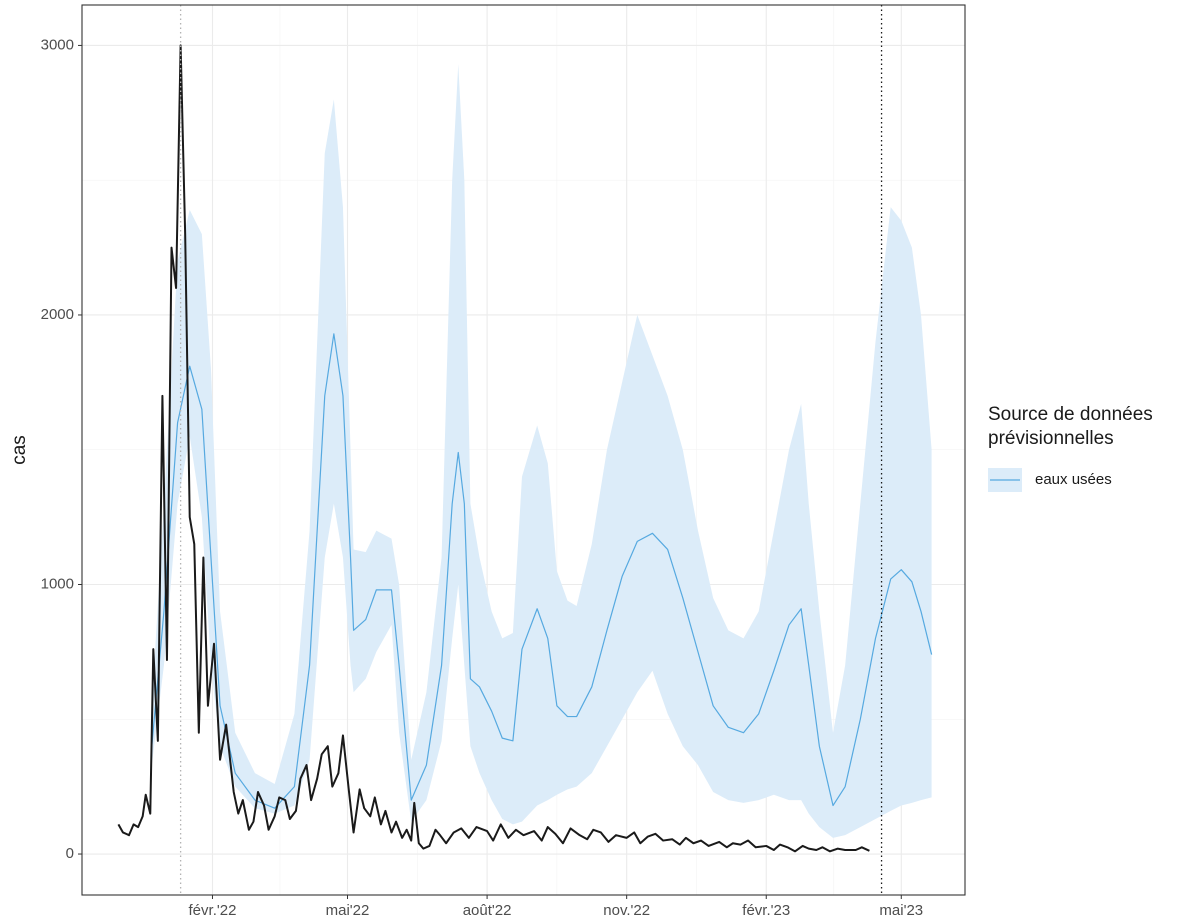 This screenshot has width=1198, height=922. What do you see at coordinates (70, 853) in the screenshot?
I see `y-tick-label: 0` at bounding box center [70, 853].